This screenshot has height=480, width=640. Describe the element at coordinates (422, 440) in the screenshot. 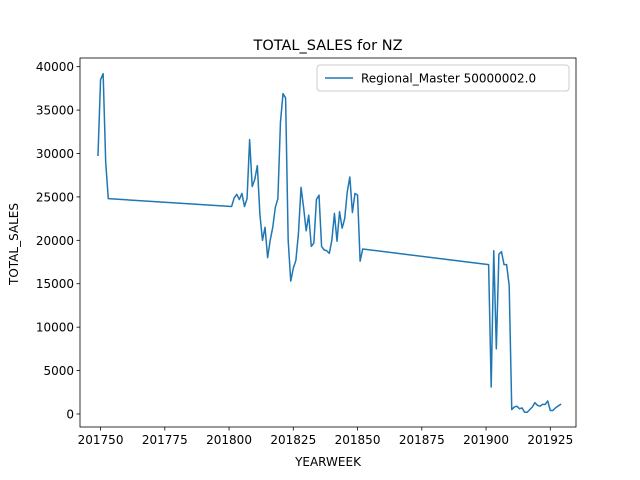

I see `x-tick-label: 201875` at that location.